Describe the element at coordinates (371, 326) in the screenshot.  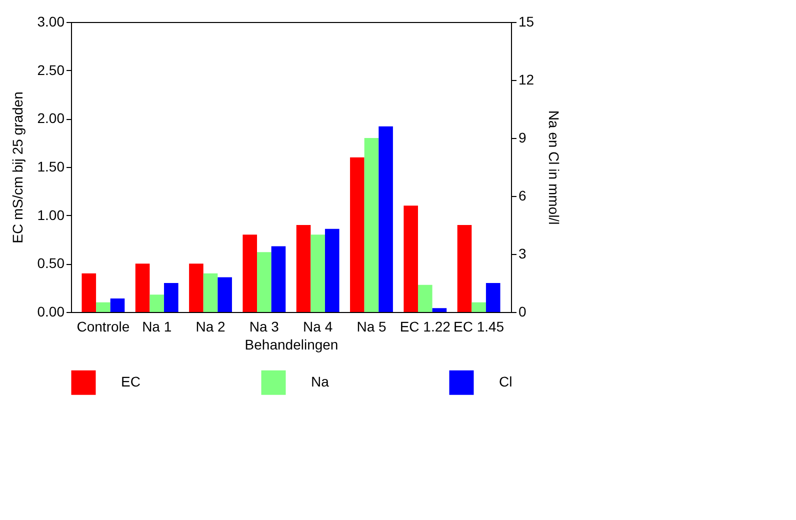
I see `x-tick-label: Na 5` at that location.